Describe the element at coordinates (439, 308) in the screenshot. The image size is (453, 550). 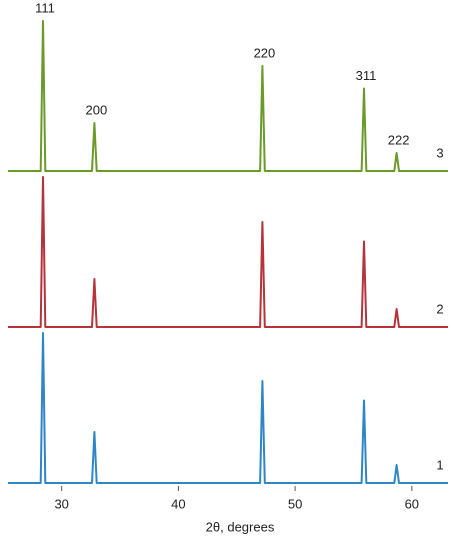
I see `series-label: 2` at that location.